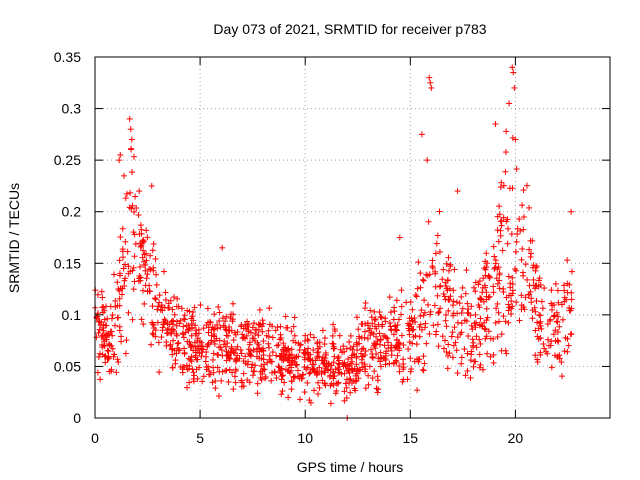 The image size is (640, 480). What do you see at coordinates (72, 212) in the screenshot?
I see `y-tick-label: 0.2` at bounding box center [72, 212].